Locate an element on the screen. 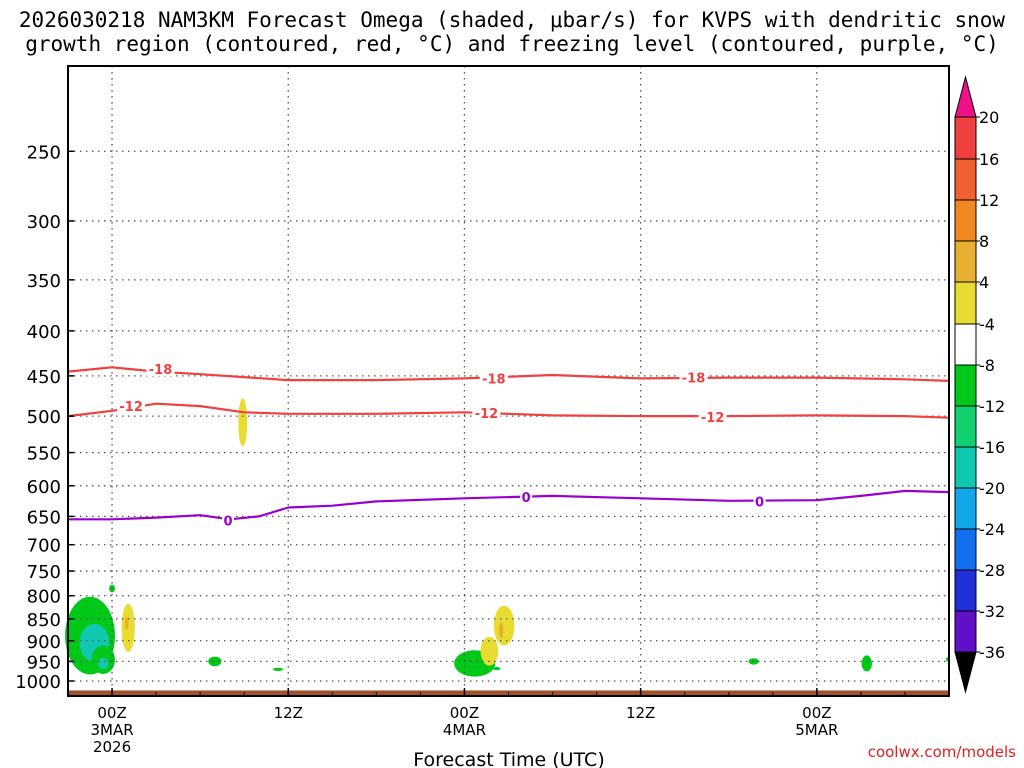  colorbar: 20 16 12 8 4 -4 -8 -12 -16 -20 -24 -28 -32 -36 is located at coordinates (979, 384).